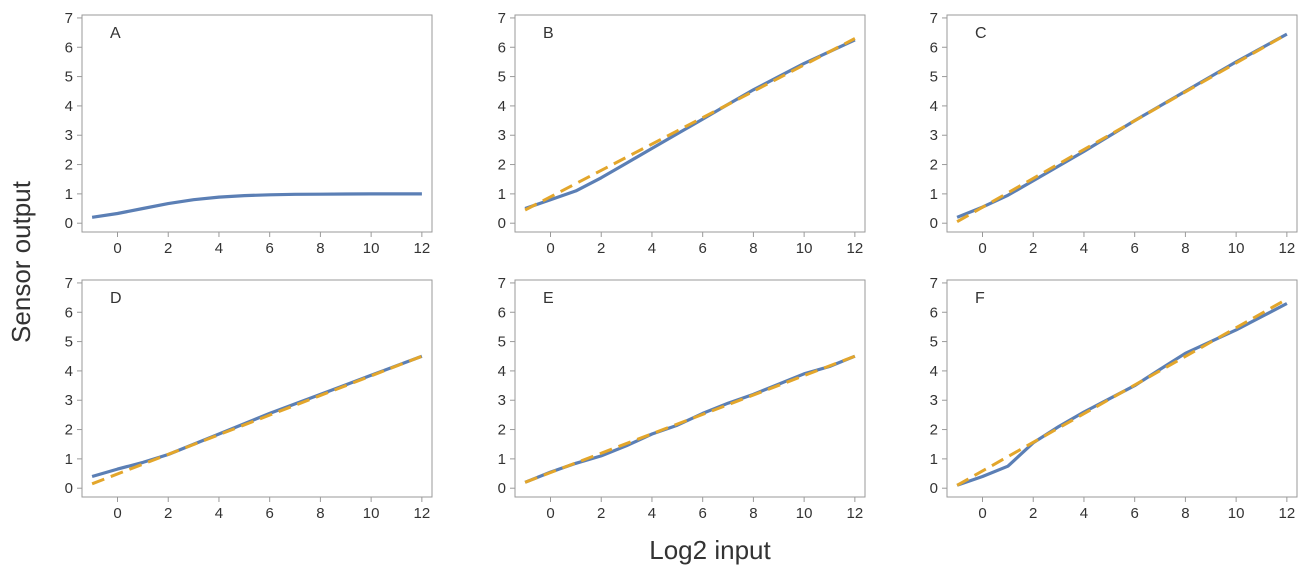 This screenshot has width=1308, height=569. Describe the element at coordinates (116, 298) in the screenshot. I see `panel-label: D` at that location.